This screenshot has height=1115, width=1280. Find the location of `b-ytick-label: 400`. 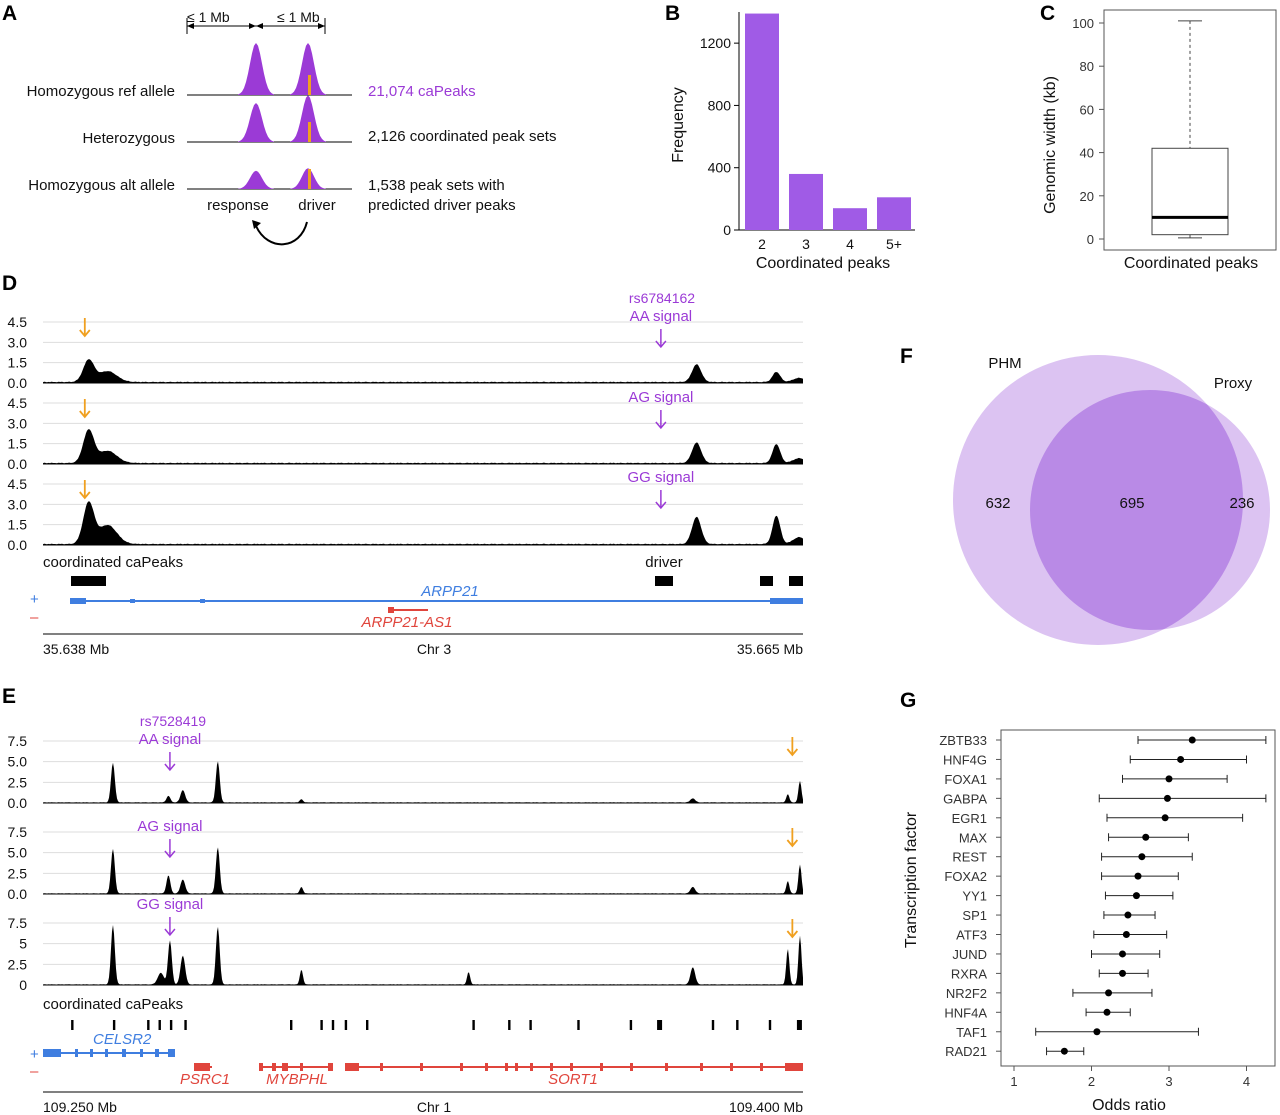

b-ytick-label: 400 is located at coordinates (720, 168).